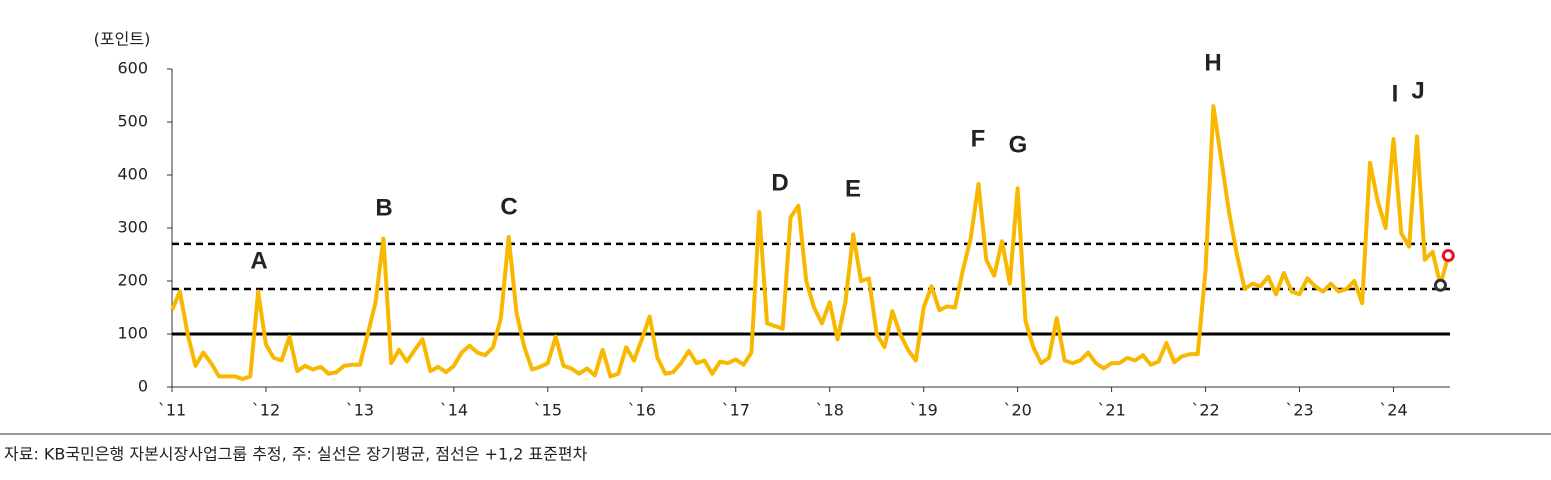 Image resolution: width=1551 pixels, height=480 pixels. Describe the element at coordinates (132, 227) in the screenshot. I see `y-tick-label: 300` at that location.